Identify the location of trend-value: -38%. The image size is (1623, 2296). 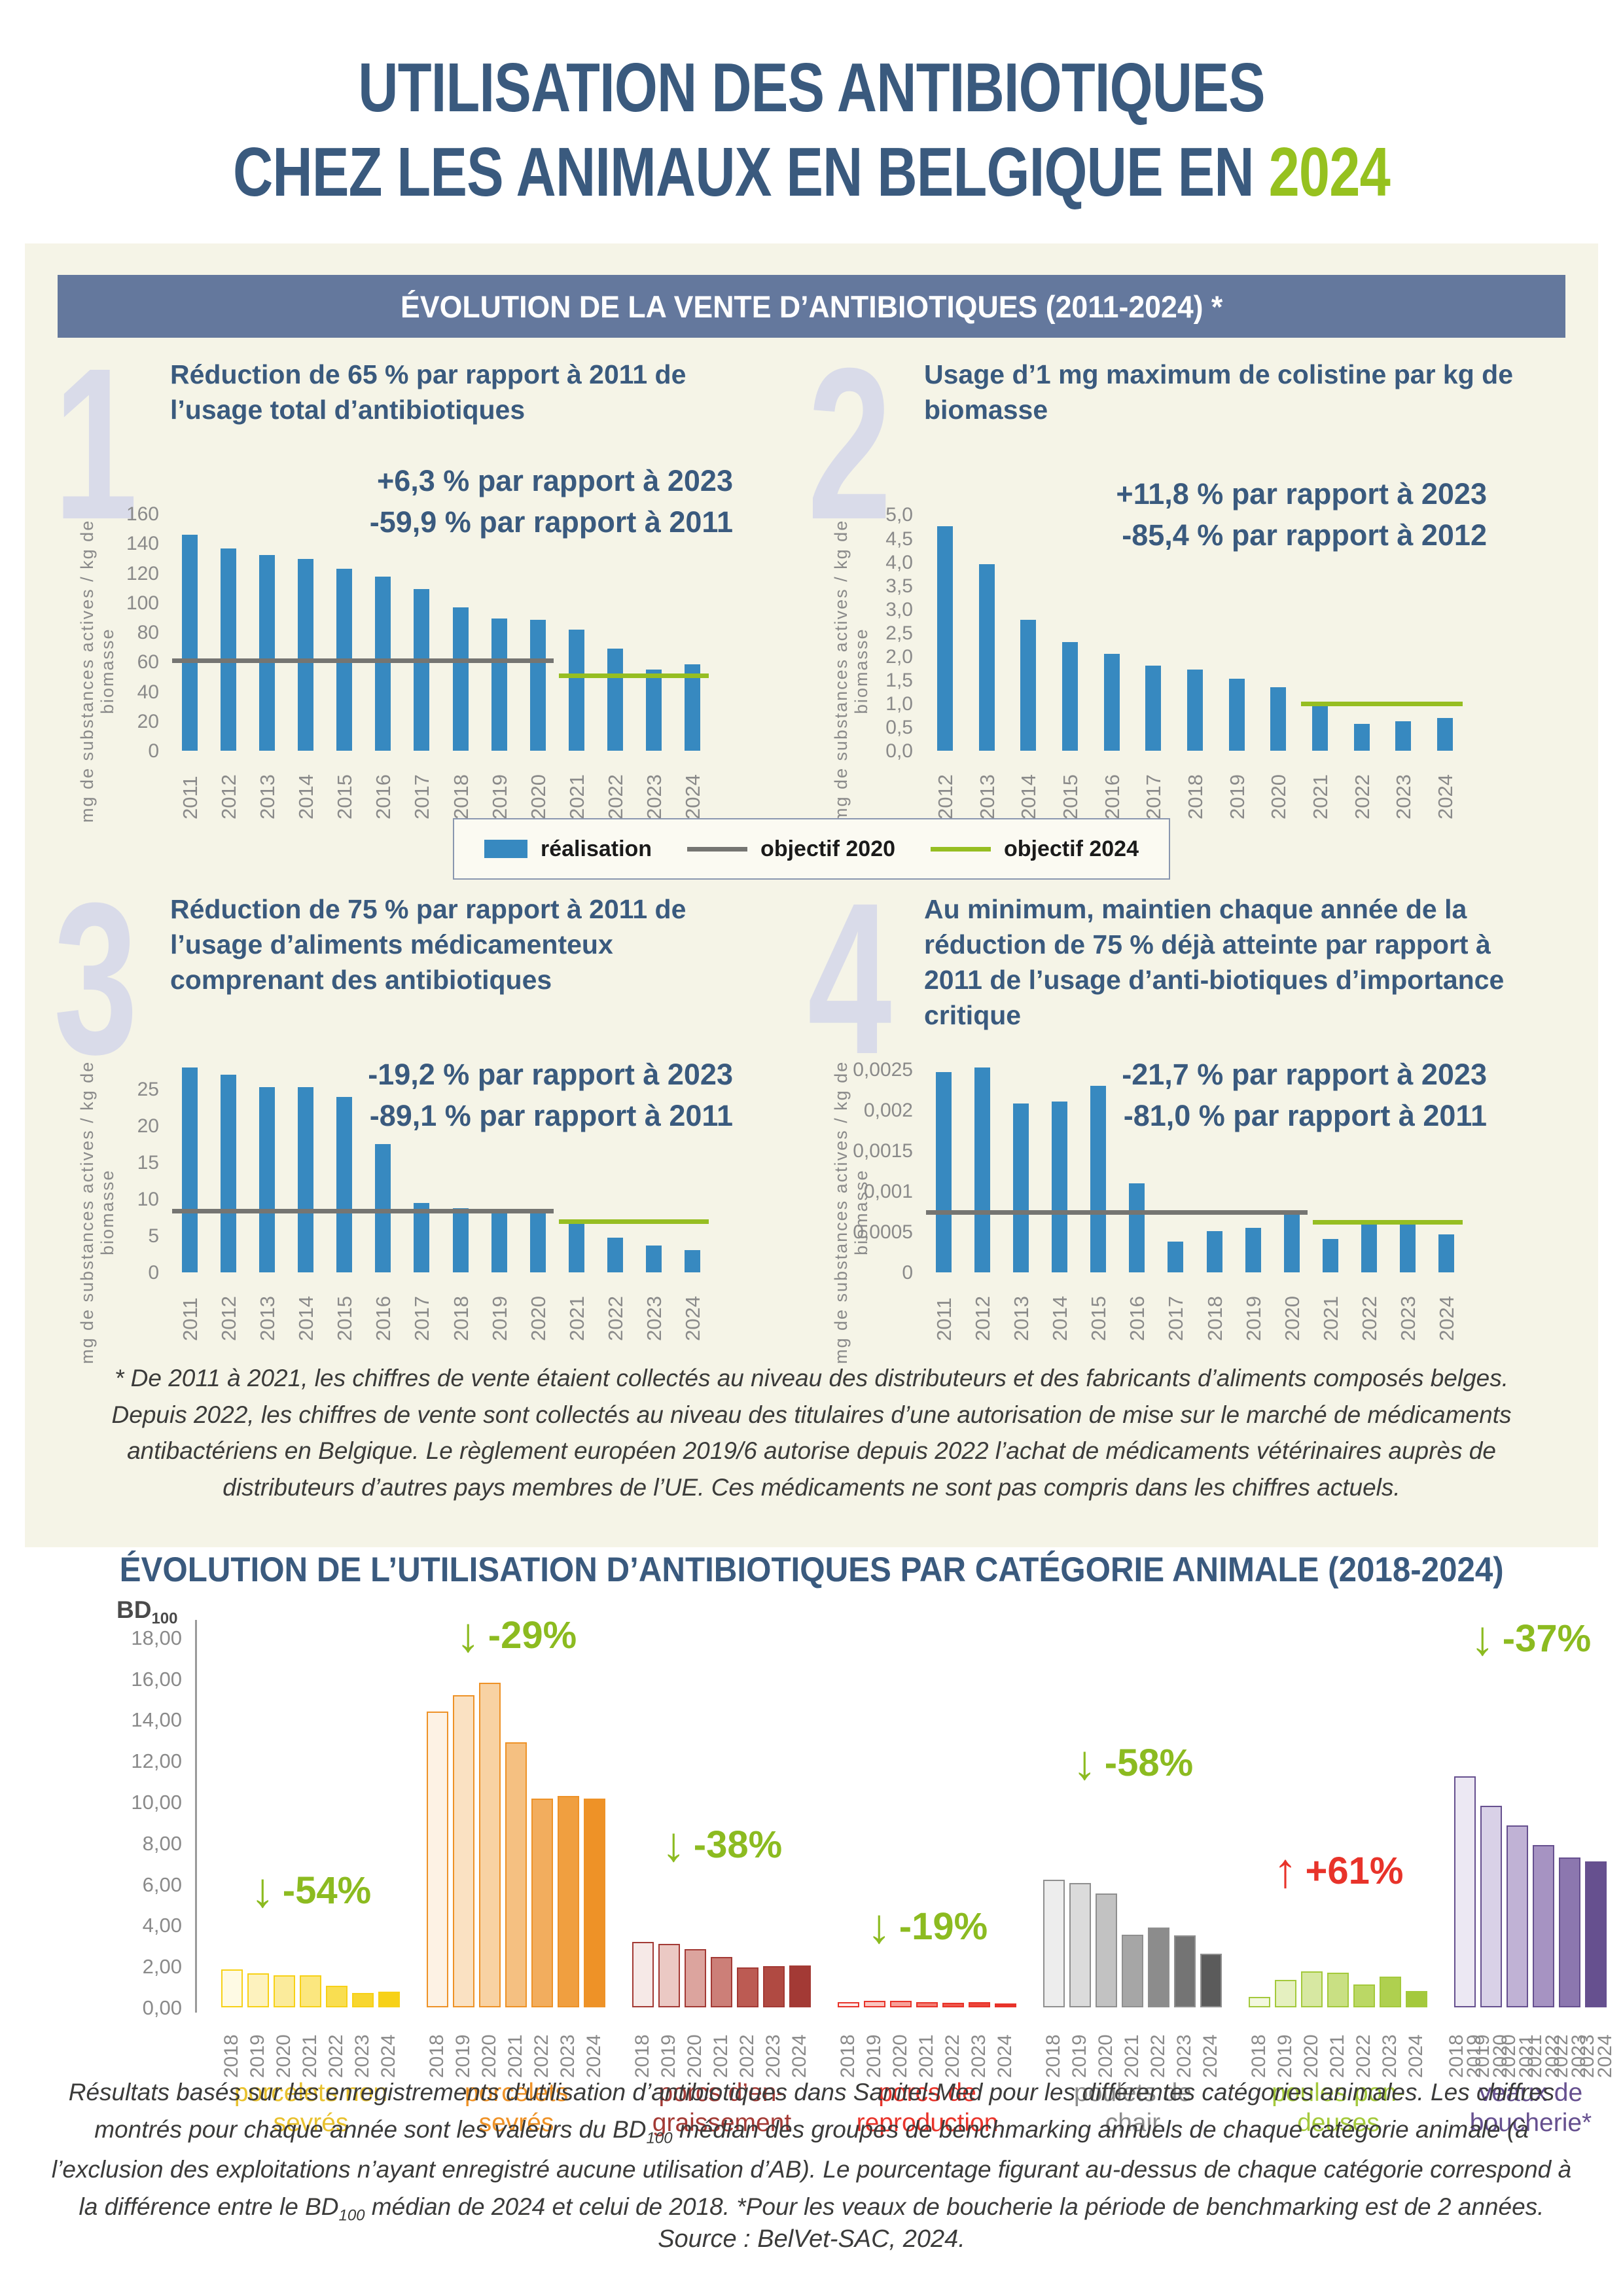
(738, 1844).